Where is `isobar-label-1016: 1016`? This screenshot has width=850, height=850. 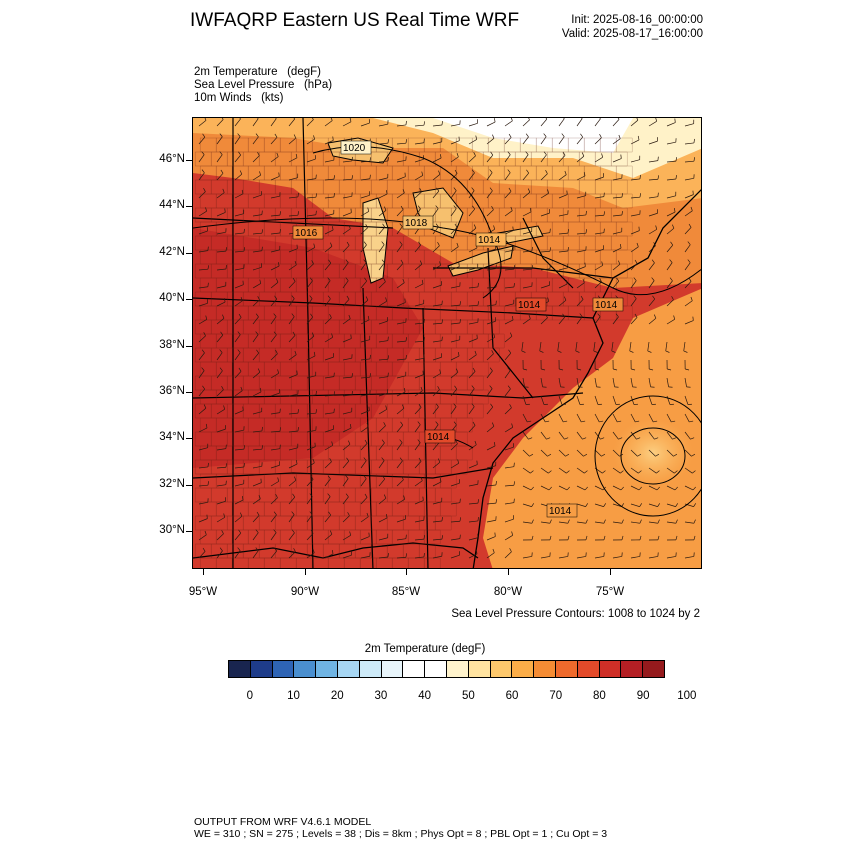 isobar-label-1016: 1016 is located at coordinates (306, 233).